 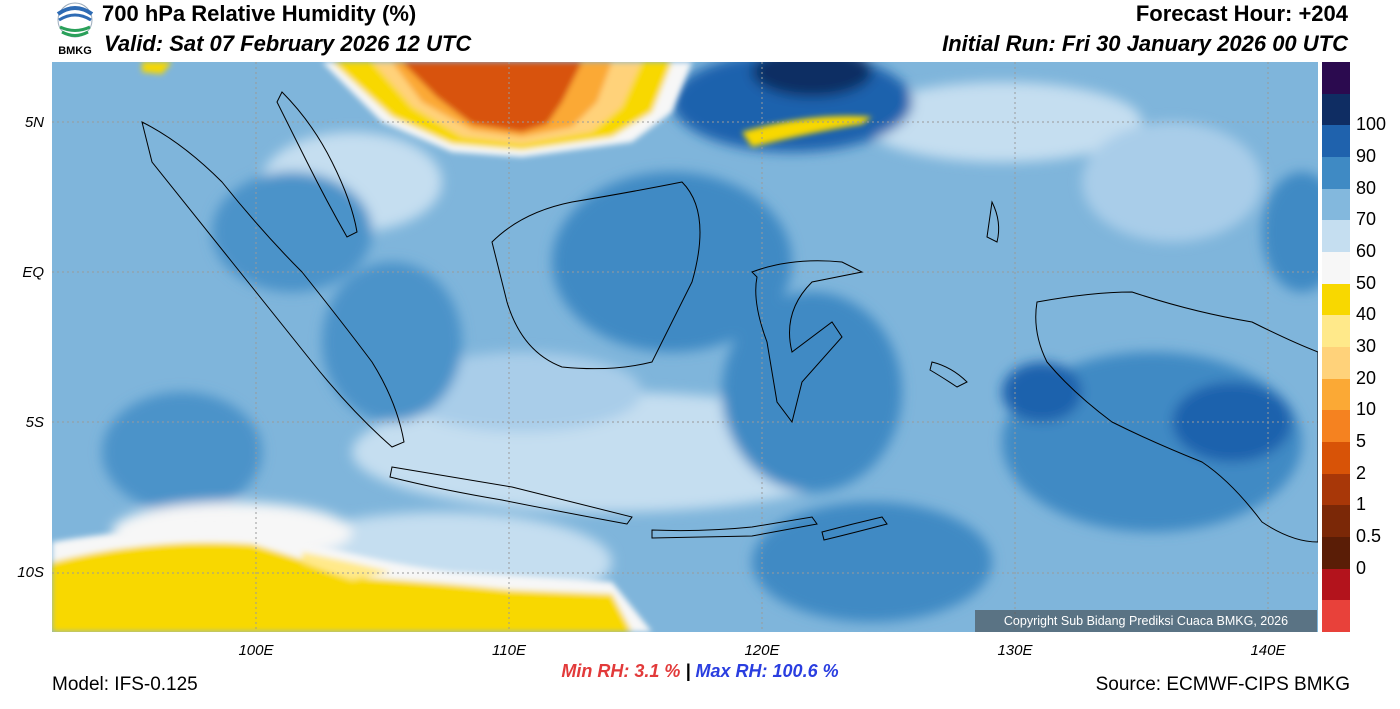 What do you see at coordinates (1361, 567) in the screenshot?
I see `colorbar-label: 0` at bounding box center [1361, 567].